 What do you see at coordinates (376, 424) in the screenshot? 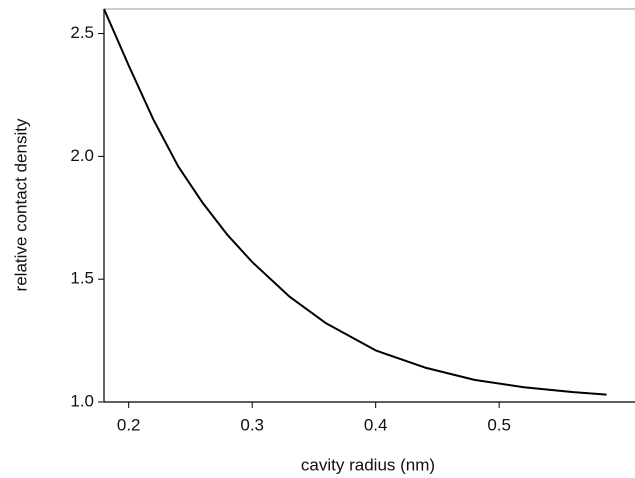
I see `x-tick-label: 0.4` at bounding box center [376, 424].